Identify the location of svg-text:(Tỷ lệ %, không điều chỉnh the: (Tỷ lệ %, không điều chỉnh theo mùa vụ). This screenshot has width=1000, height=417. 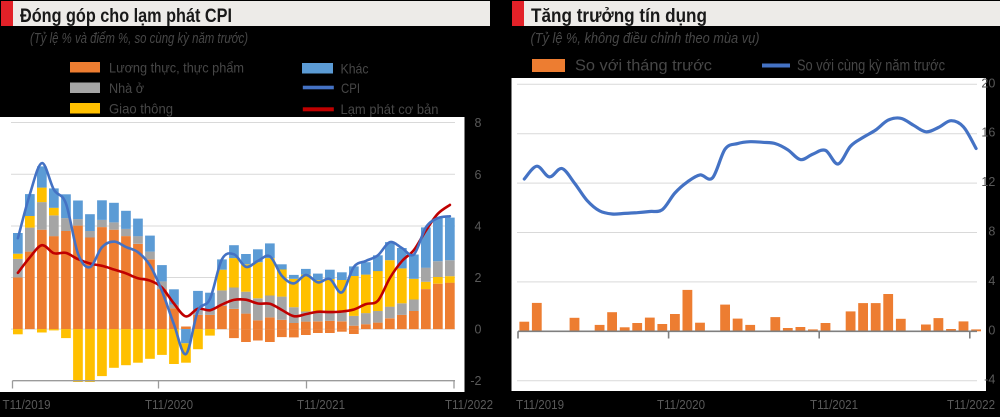
(645, 39).